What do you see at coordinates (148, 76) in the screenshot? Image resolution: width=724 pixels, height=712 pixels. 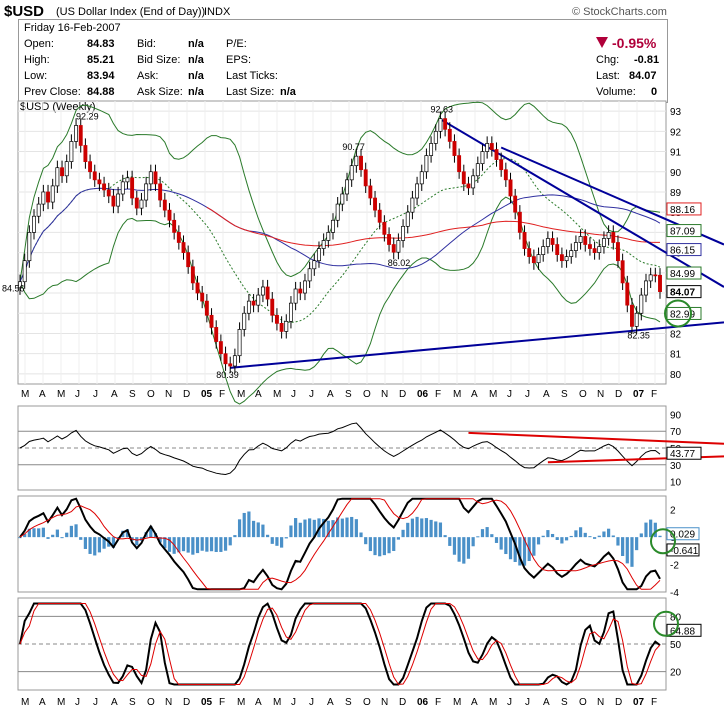 I see `ask-label: Ask:` at bounding box center [148, 76].